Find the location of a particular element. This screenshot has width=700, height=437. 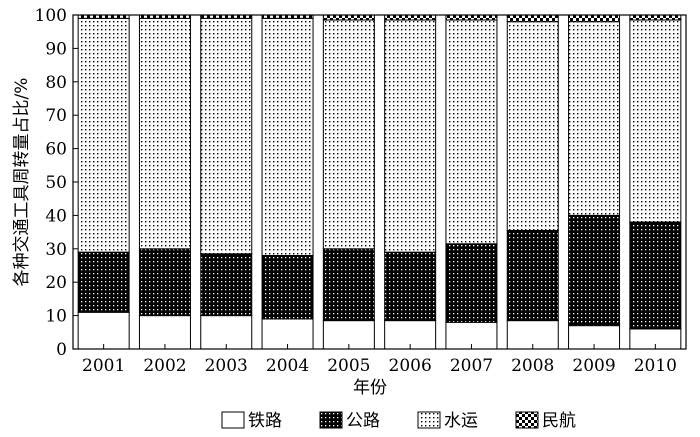

y-axis: 0 10 20 30 40 50 60 70 80 90 100 is located at coordinates (56, 183).